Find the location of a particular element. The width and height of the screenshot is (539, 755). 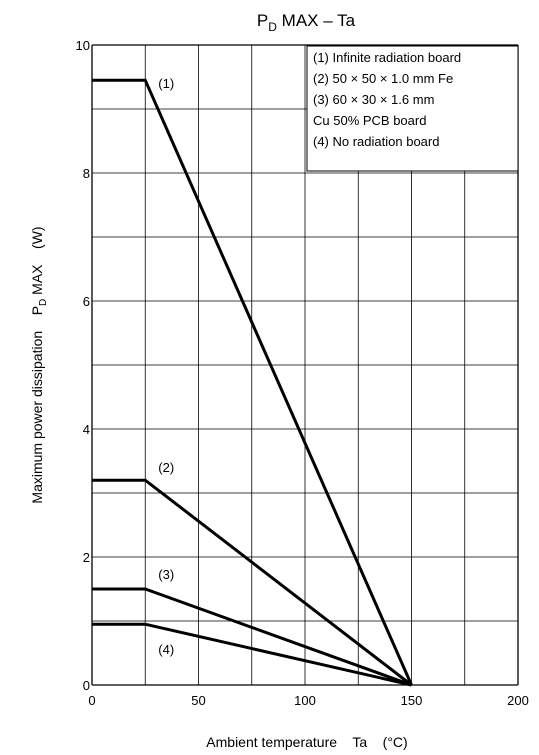

x-tick-label: 100 is located at coordinates (305, 700).